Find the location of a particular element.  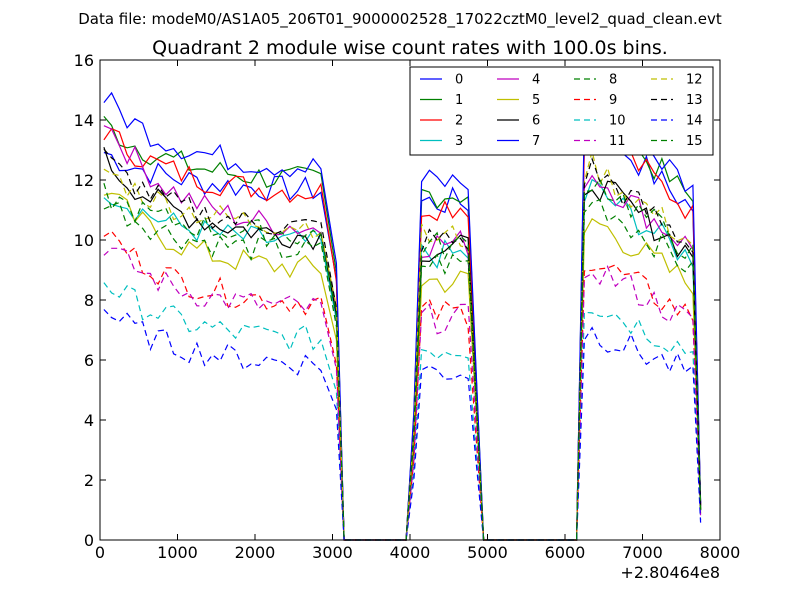

legend-label-7: 7 is located at coordinates (536, 141).